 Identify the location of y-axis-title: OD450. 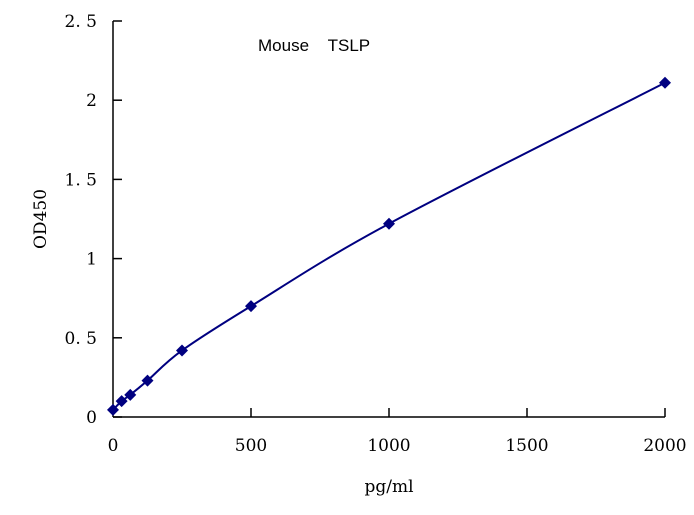
(41, 219).